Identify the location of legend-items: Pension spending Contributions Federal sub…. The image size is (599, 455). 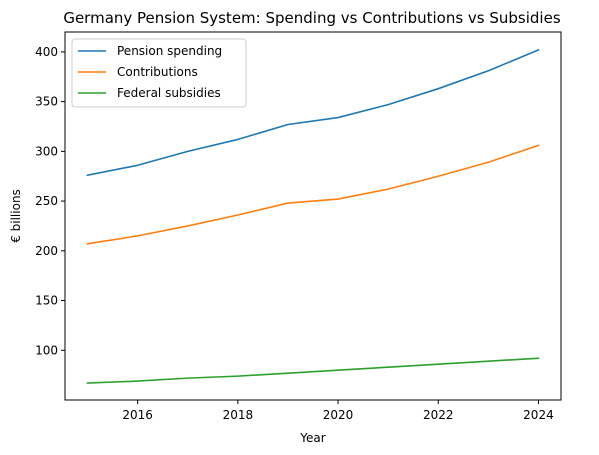
(150, 72).